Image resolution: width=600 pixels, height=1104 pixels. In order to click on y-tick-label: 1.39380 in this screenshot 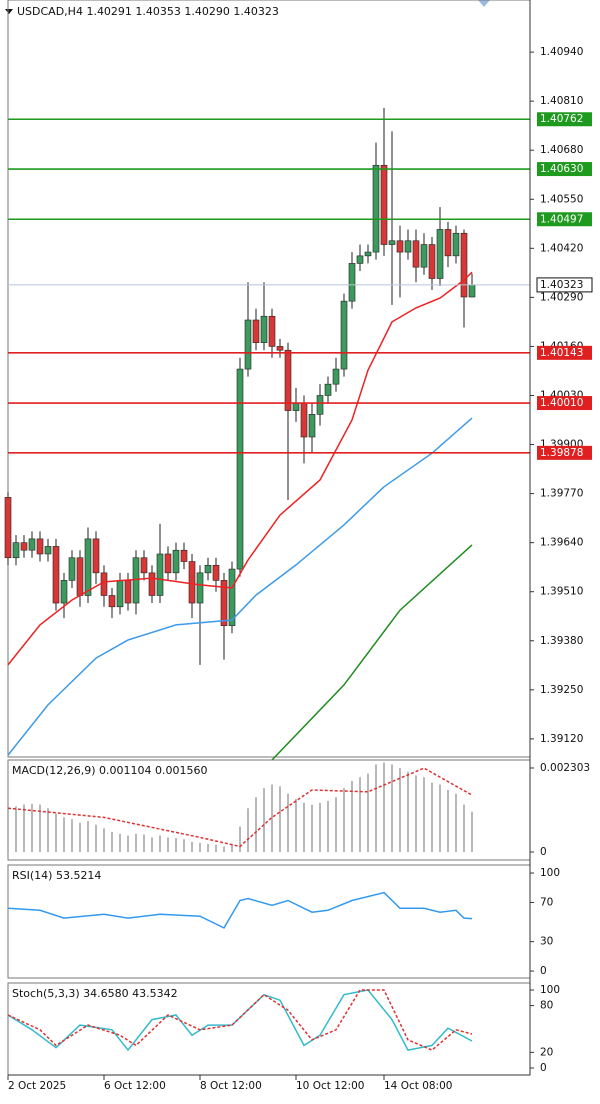, I will do `click(561, 641)`.